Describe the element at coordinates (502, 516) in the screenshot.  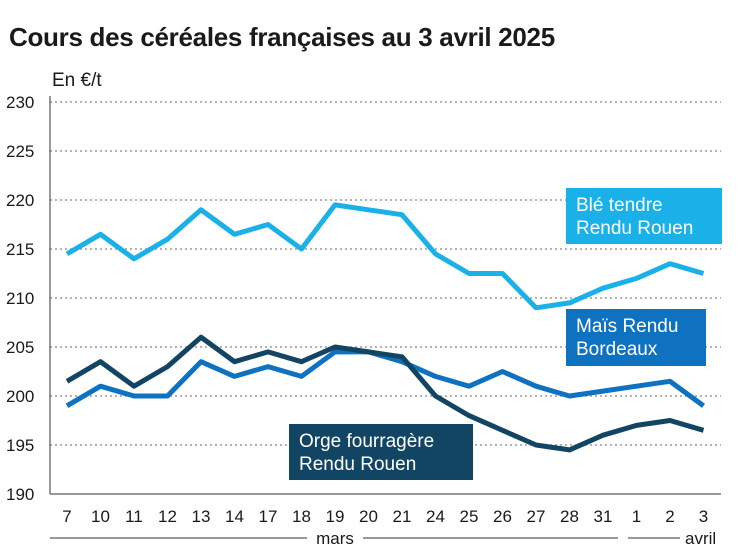
I see `x-tick-label: 26` at that location.